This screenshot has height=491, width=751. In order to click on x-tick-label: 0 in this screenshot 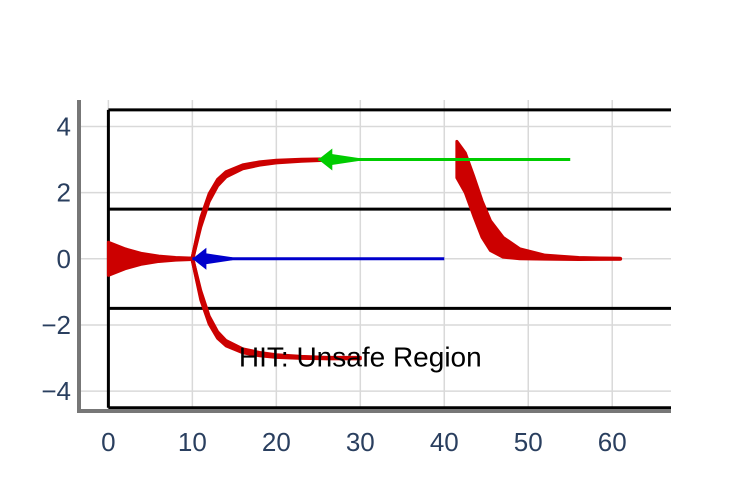, I will do `click(108, 442)`.